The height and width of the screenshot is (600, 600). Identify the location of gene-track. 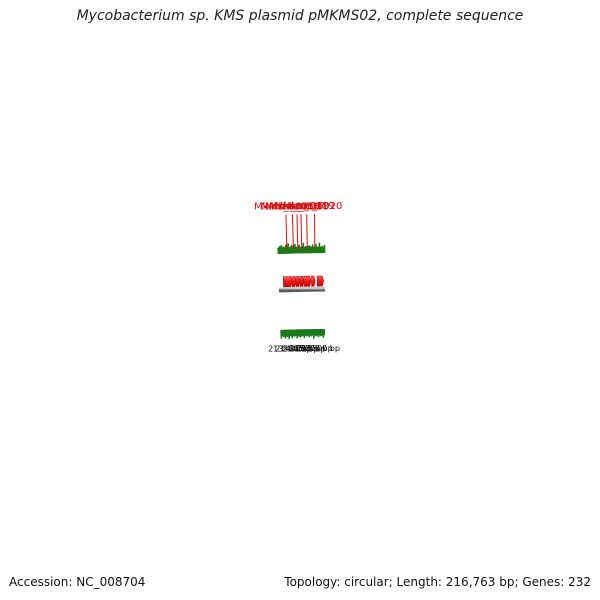
(303, 281).